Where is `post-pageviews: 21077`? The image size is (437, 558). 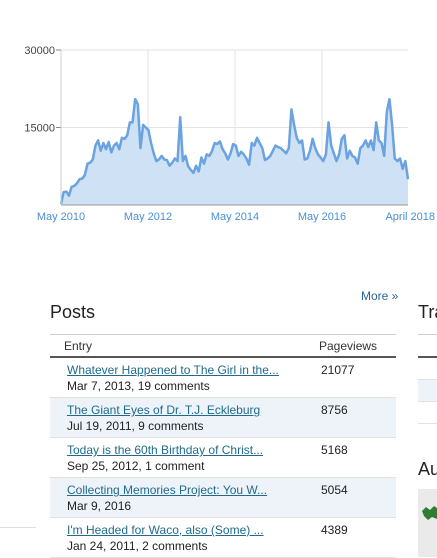 post-pageviews: 21077 is located at coordinates (338, 370).